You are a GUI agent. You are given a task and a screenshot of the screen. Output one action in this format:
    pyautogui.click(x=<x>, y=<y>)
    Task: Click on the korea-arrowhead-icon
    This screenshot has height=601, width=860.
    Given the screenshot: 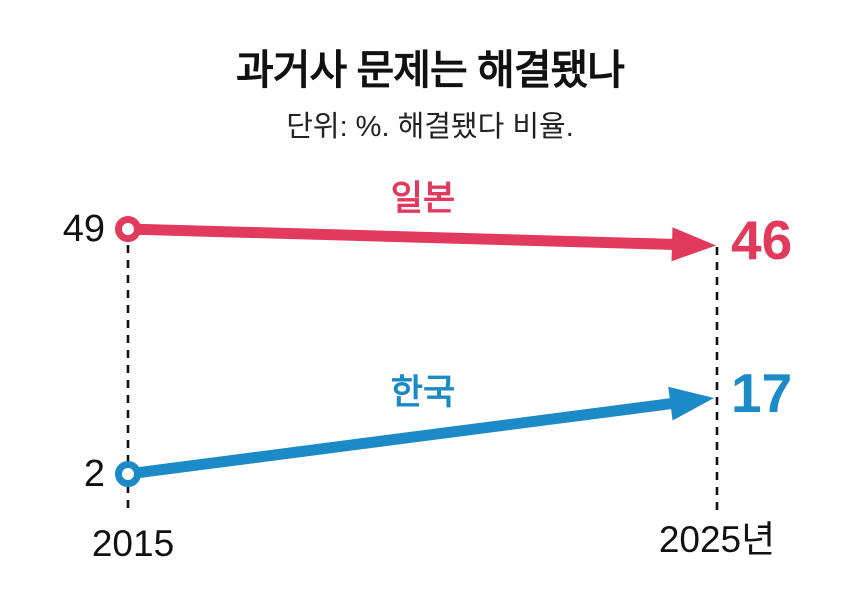 What is the action you would take?
    pyautogui.click(x=691, y=403)
    